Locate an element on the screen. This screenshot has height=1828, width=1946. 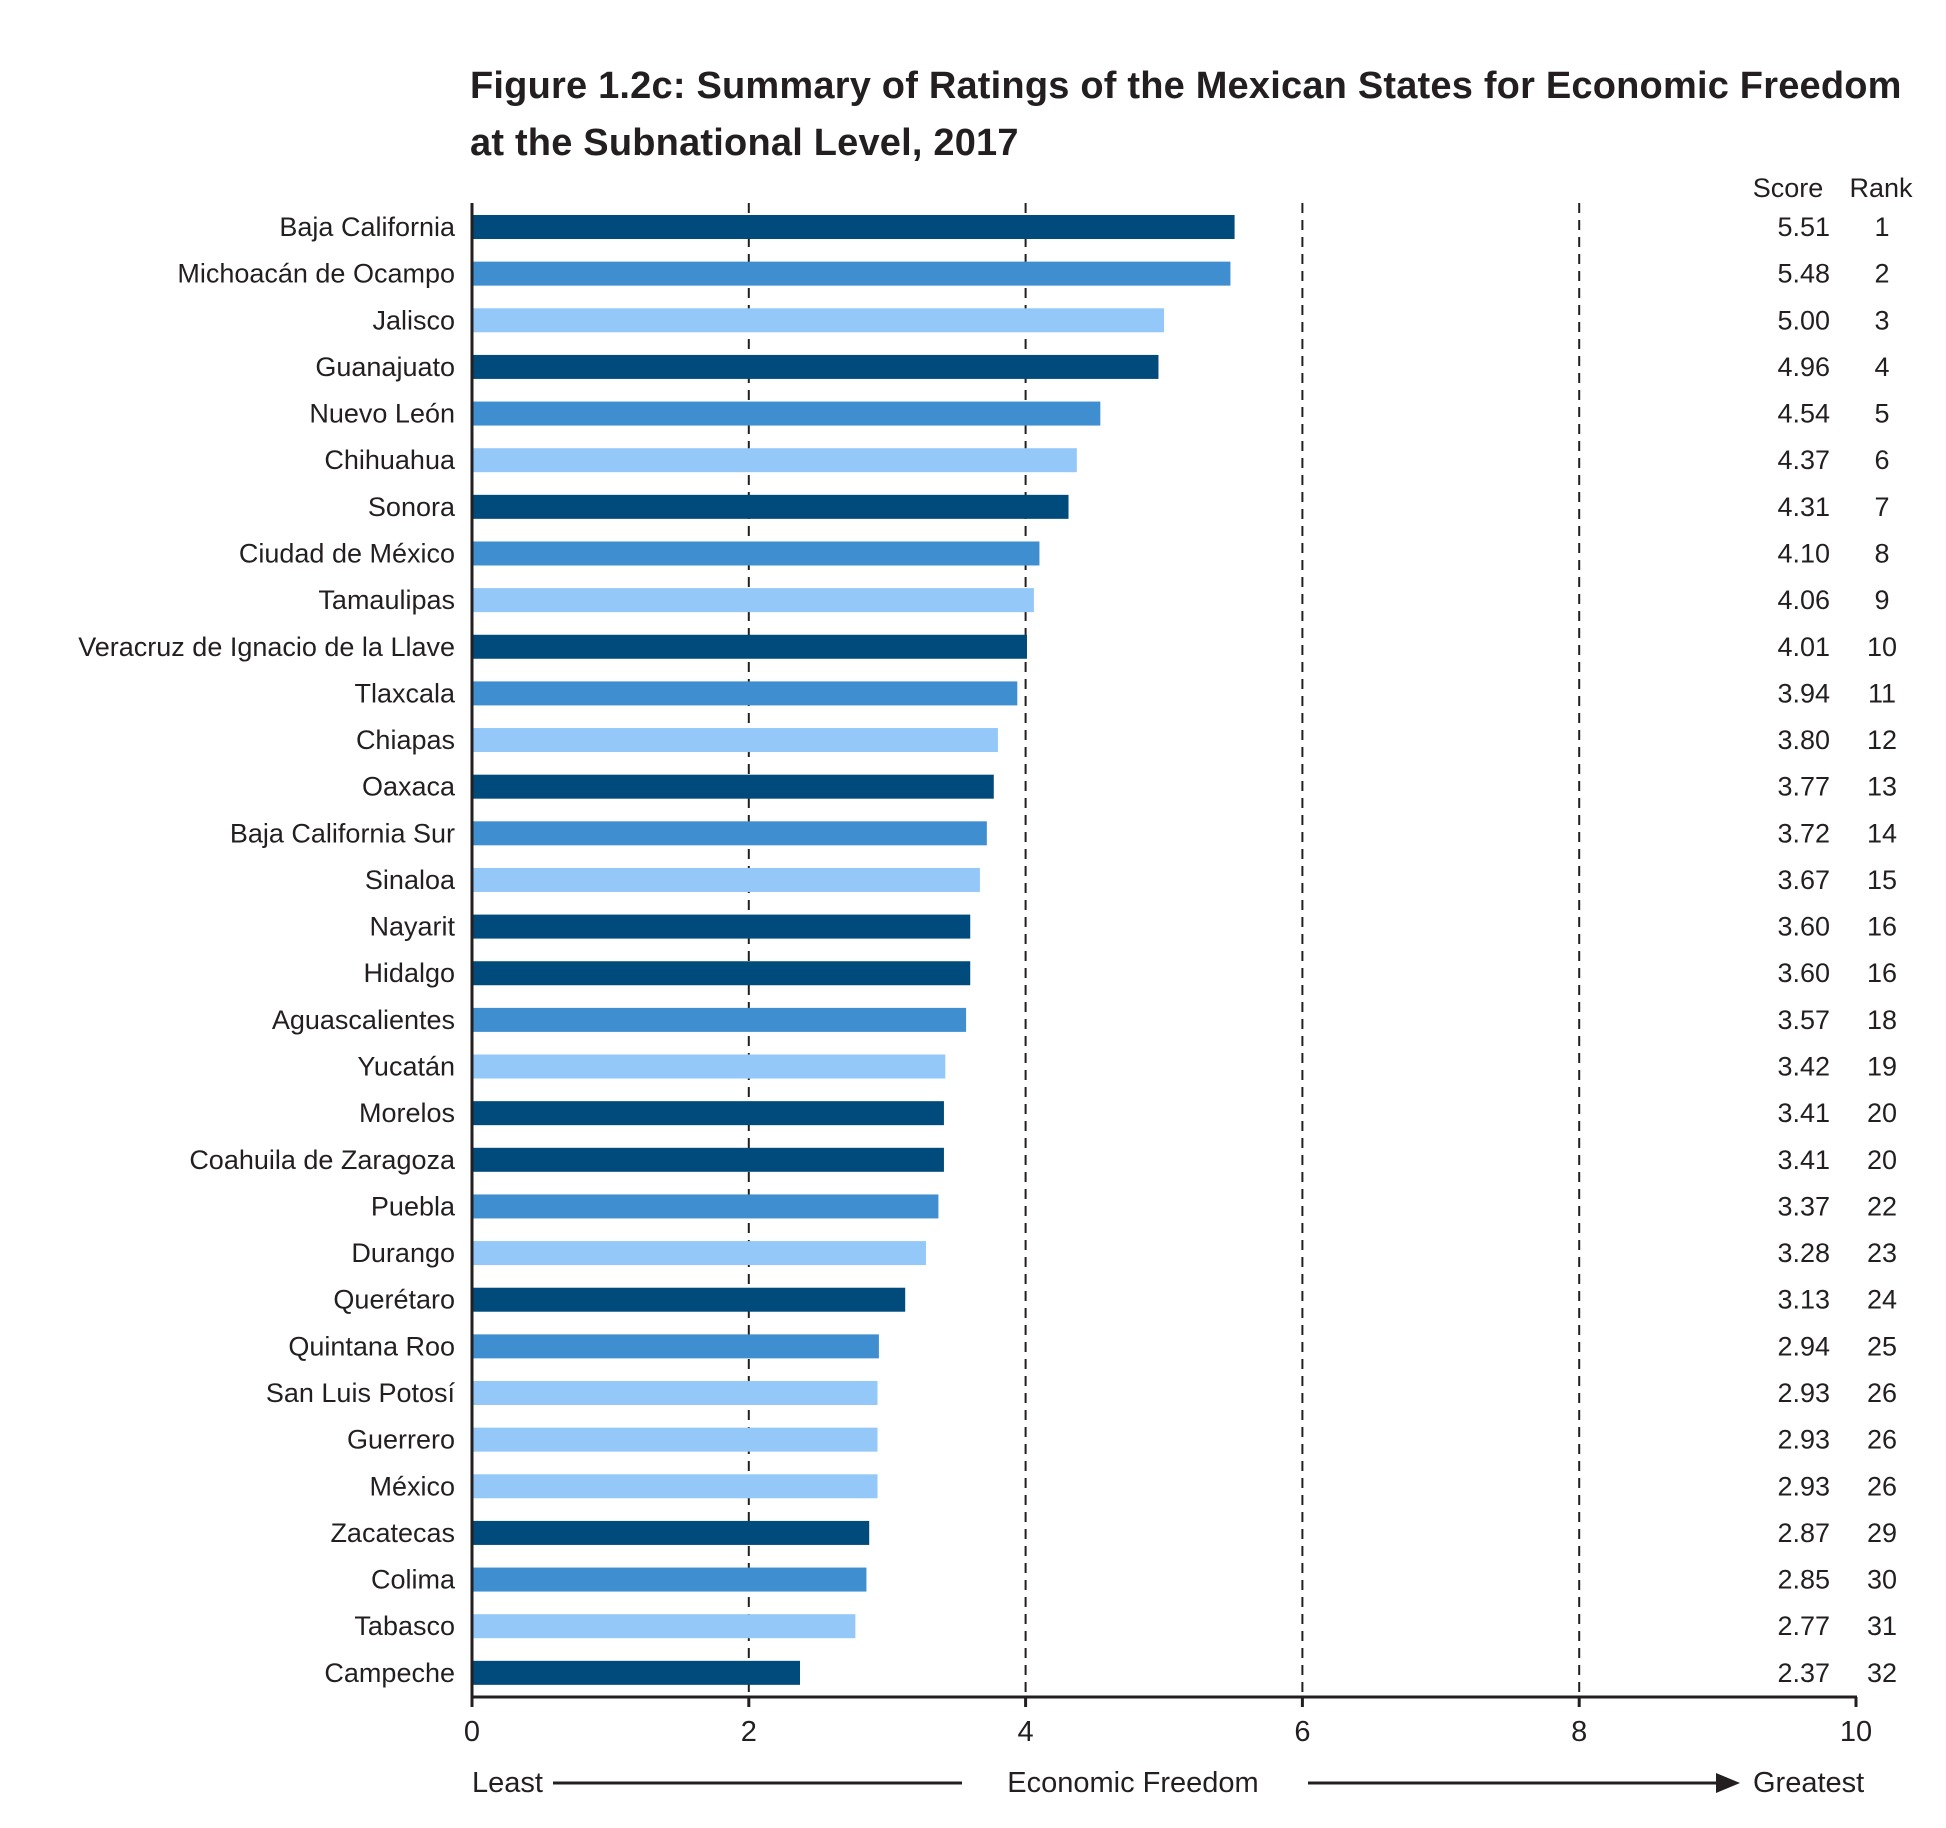
x-tick-label-6: 6 is located at coordinates (1302, 1732).